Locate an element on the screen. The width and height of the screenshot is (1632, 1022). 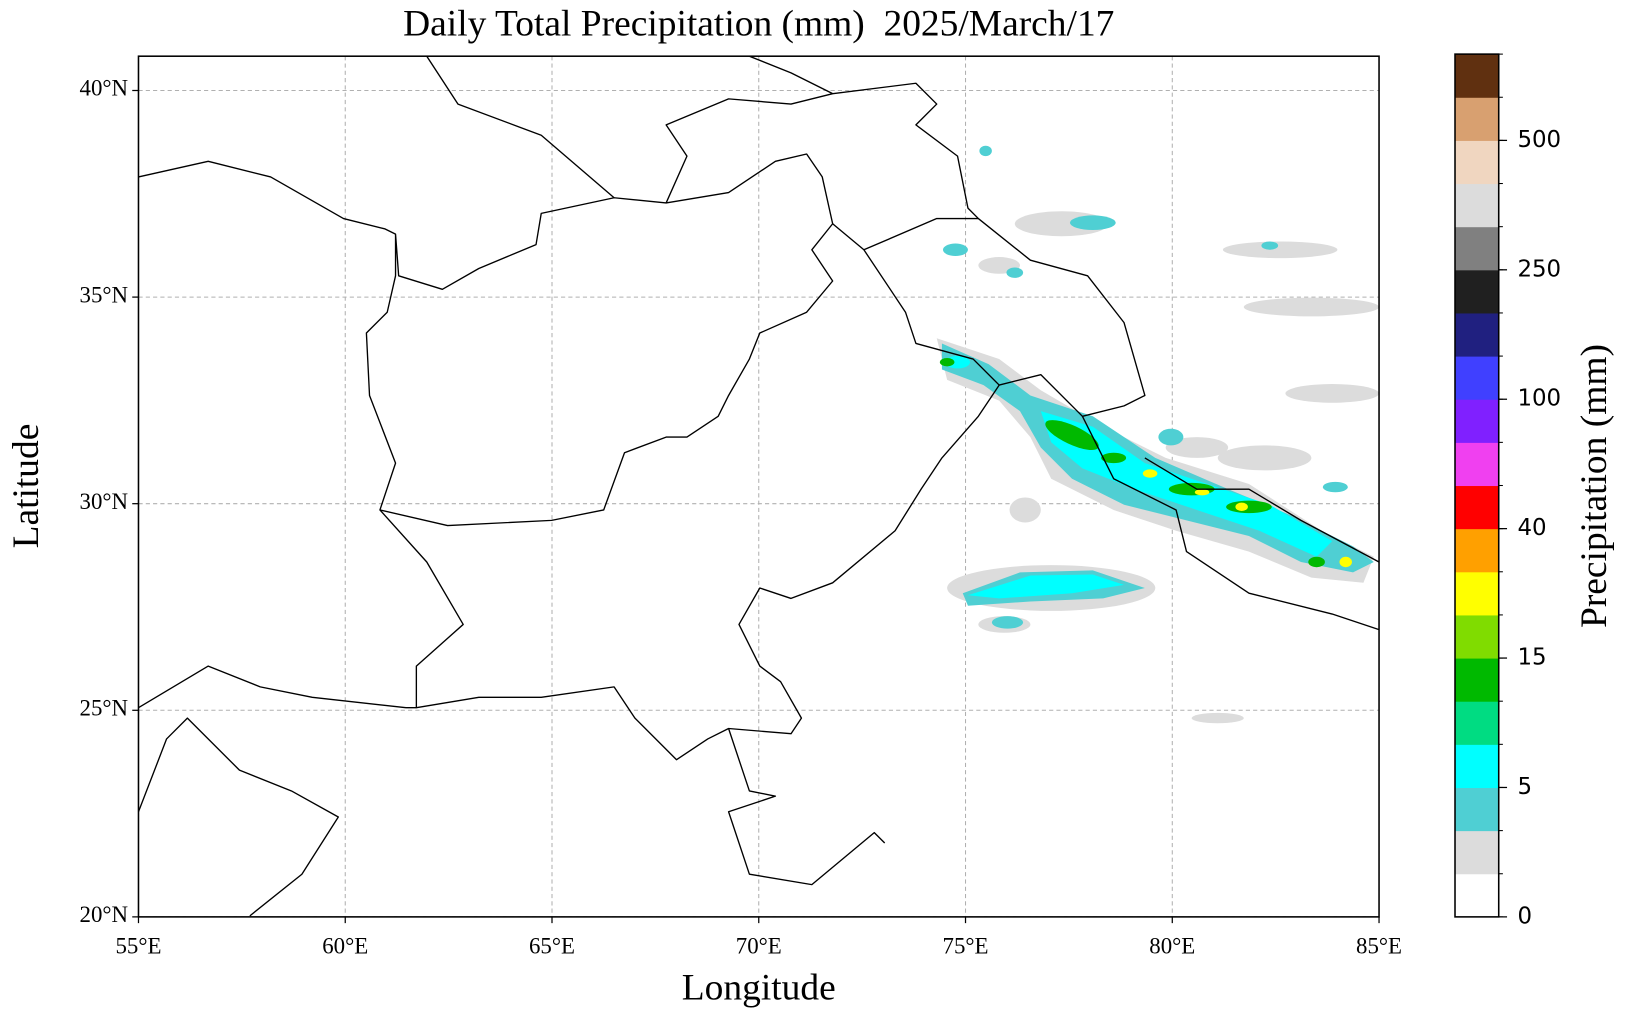
colorbar-tick-label: 5 is located at coordinates (1524, 787).